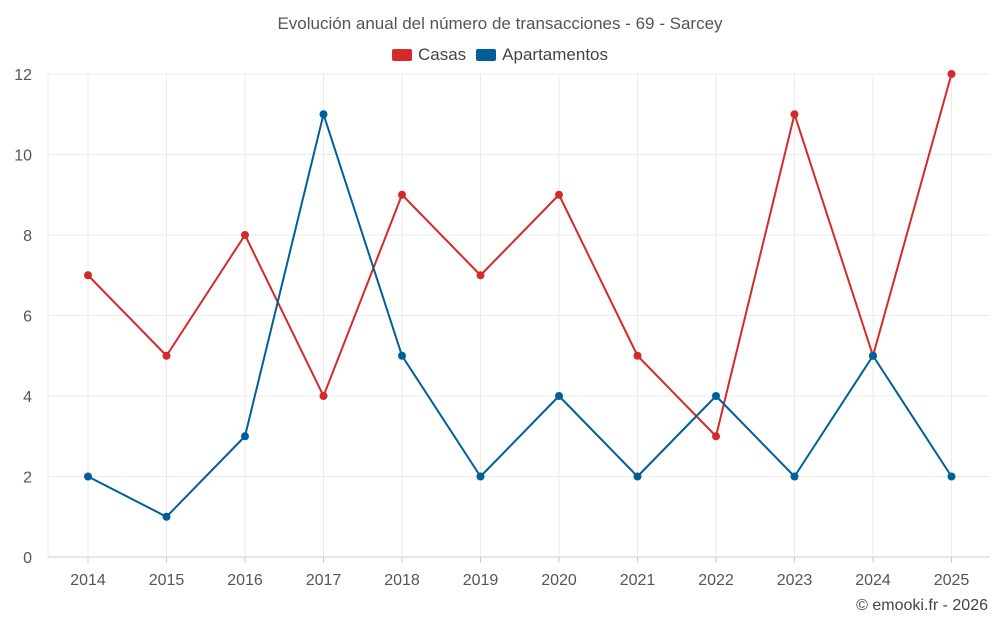  Describe the element at coordinates (27, 558) in the screenshot. I see `y-tick-label: 0` at that location.